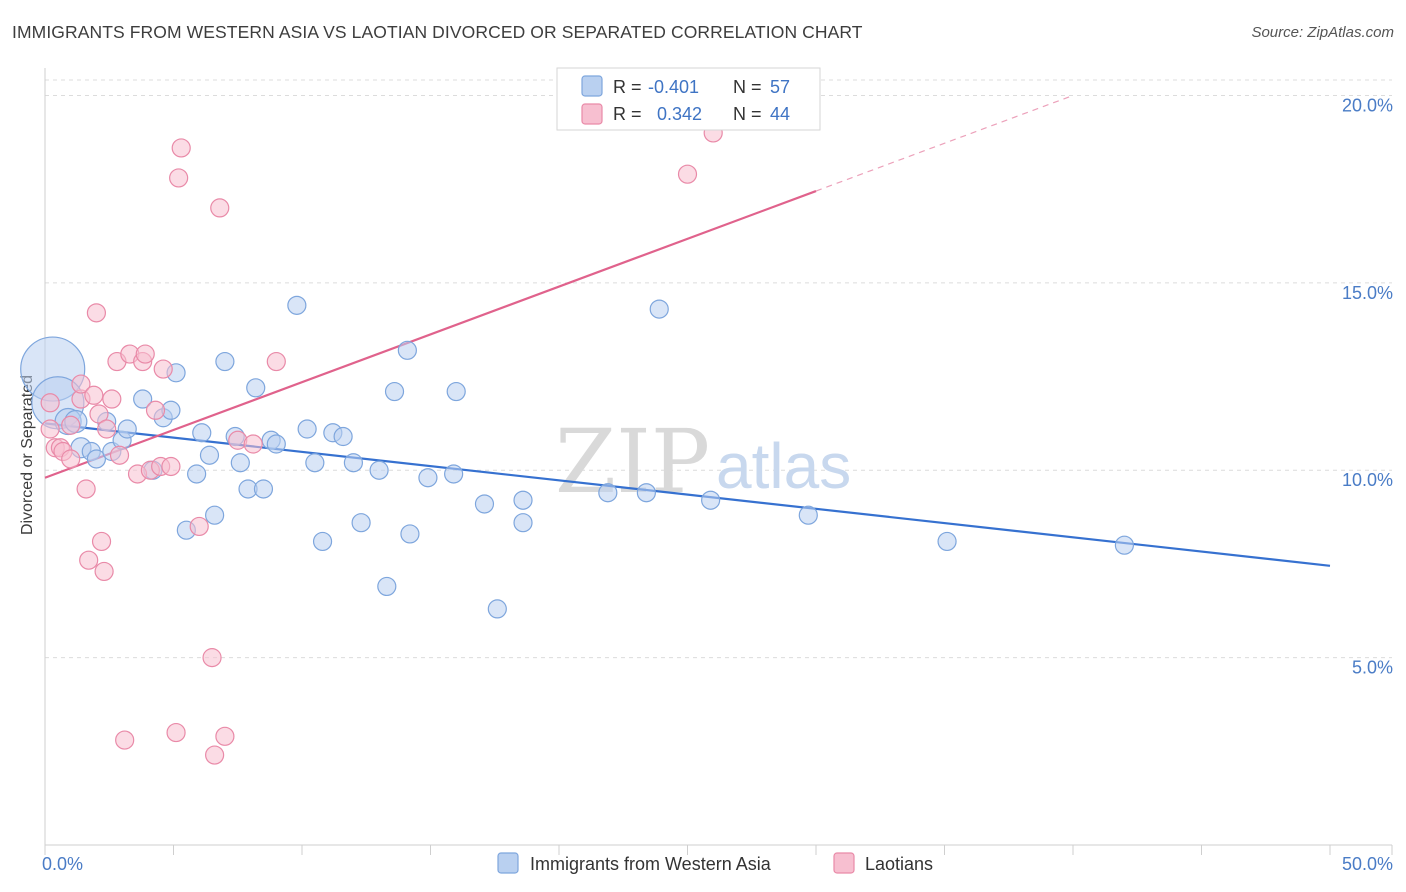 The image size is (1406, 892). What do you see at coordinates (783, 466) in the screenshot?
I see `watermark-atlas: atlas` at bounding box center [783, 466].